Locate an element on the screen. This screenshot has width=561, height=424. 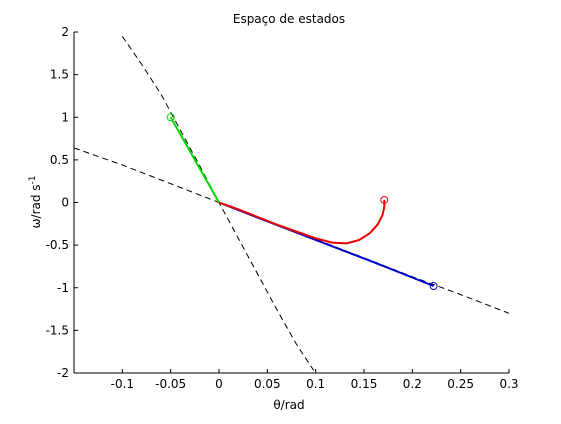
x-tick-label: 0.25 is located at coordinates (460, 384).